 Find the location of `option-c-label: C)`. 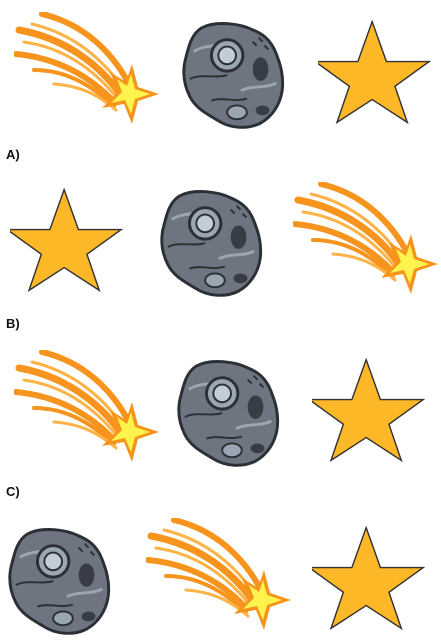

option-c-label: C) is located at coordinates (13, 491).